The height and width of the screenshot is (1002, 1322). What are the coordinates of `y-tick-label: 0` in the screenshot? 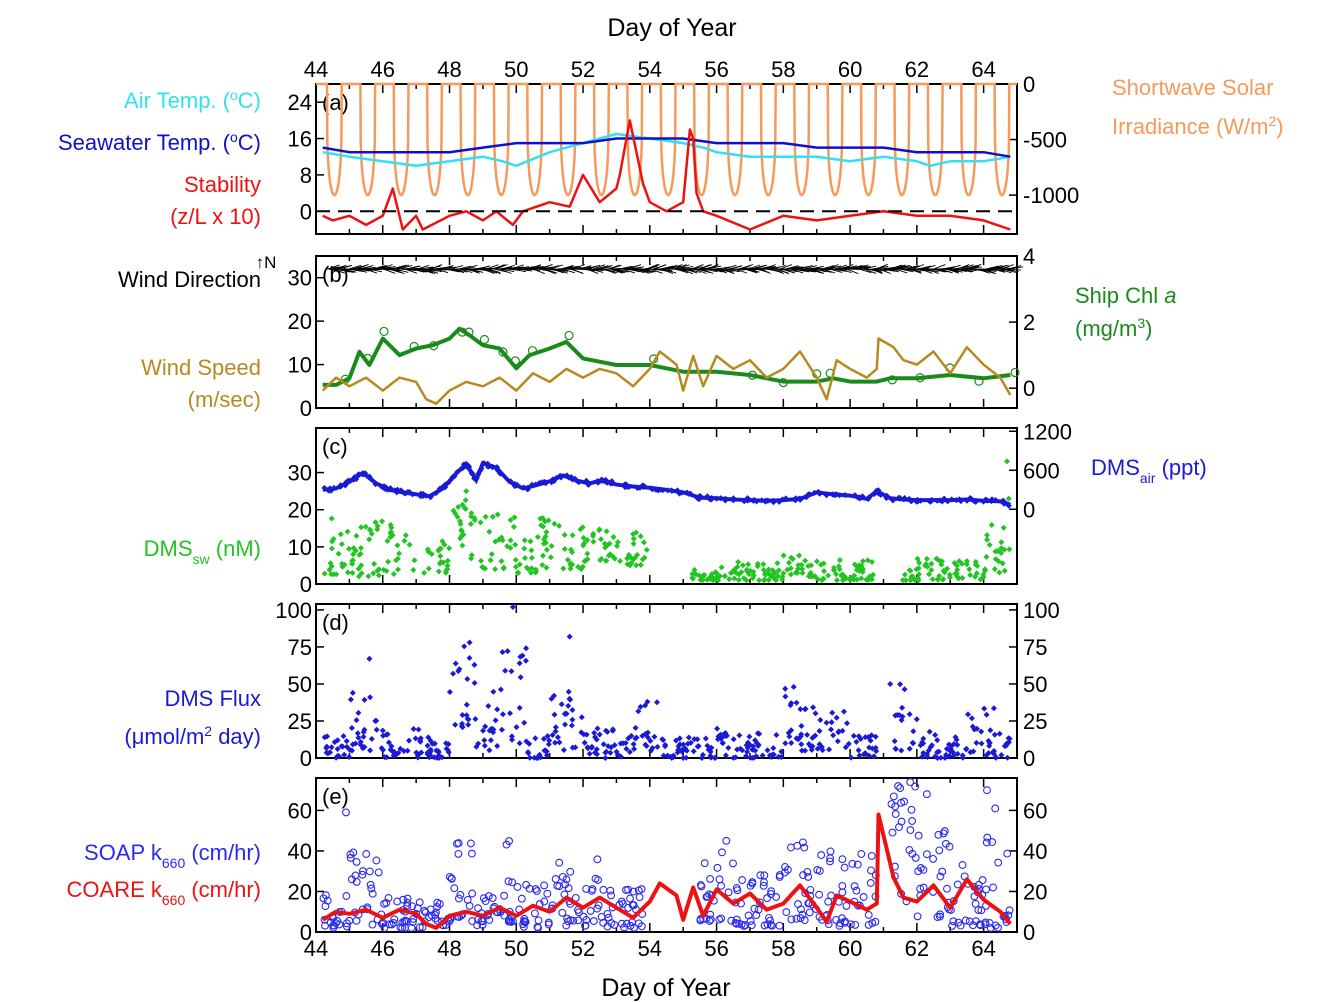 It's located at (306, 758).